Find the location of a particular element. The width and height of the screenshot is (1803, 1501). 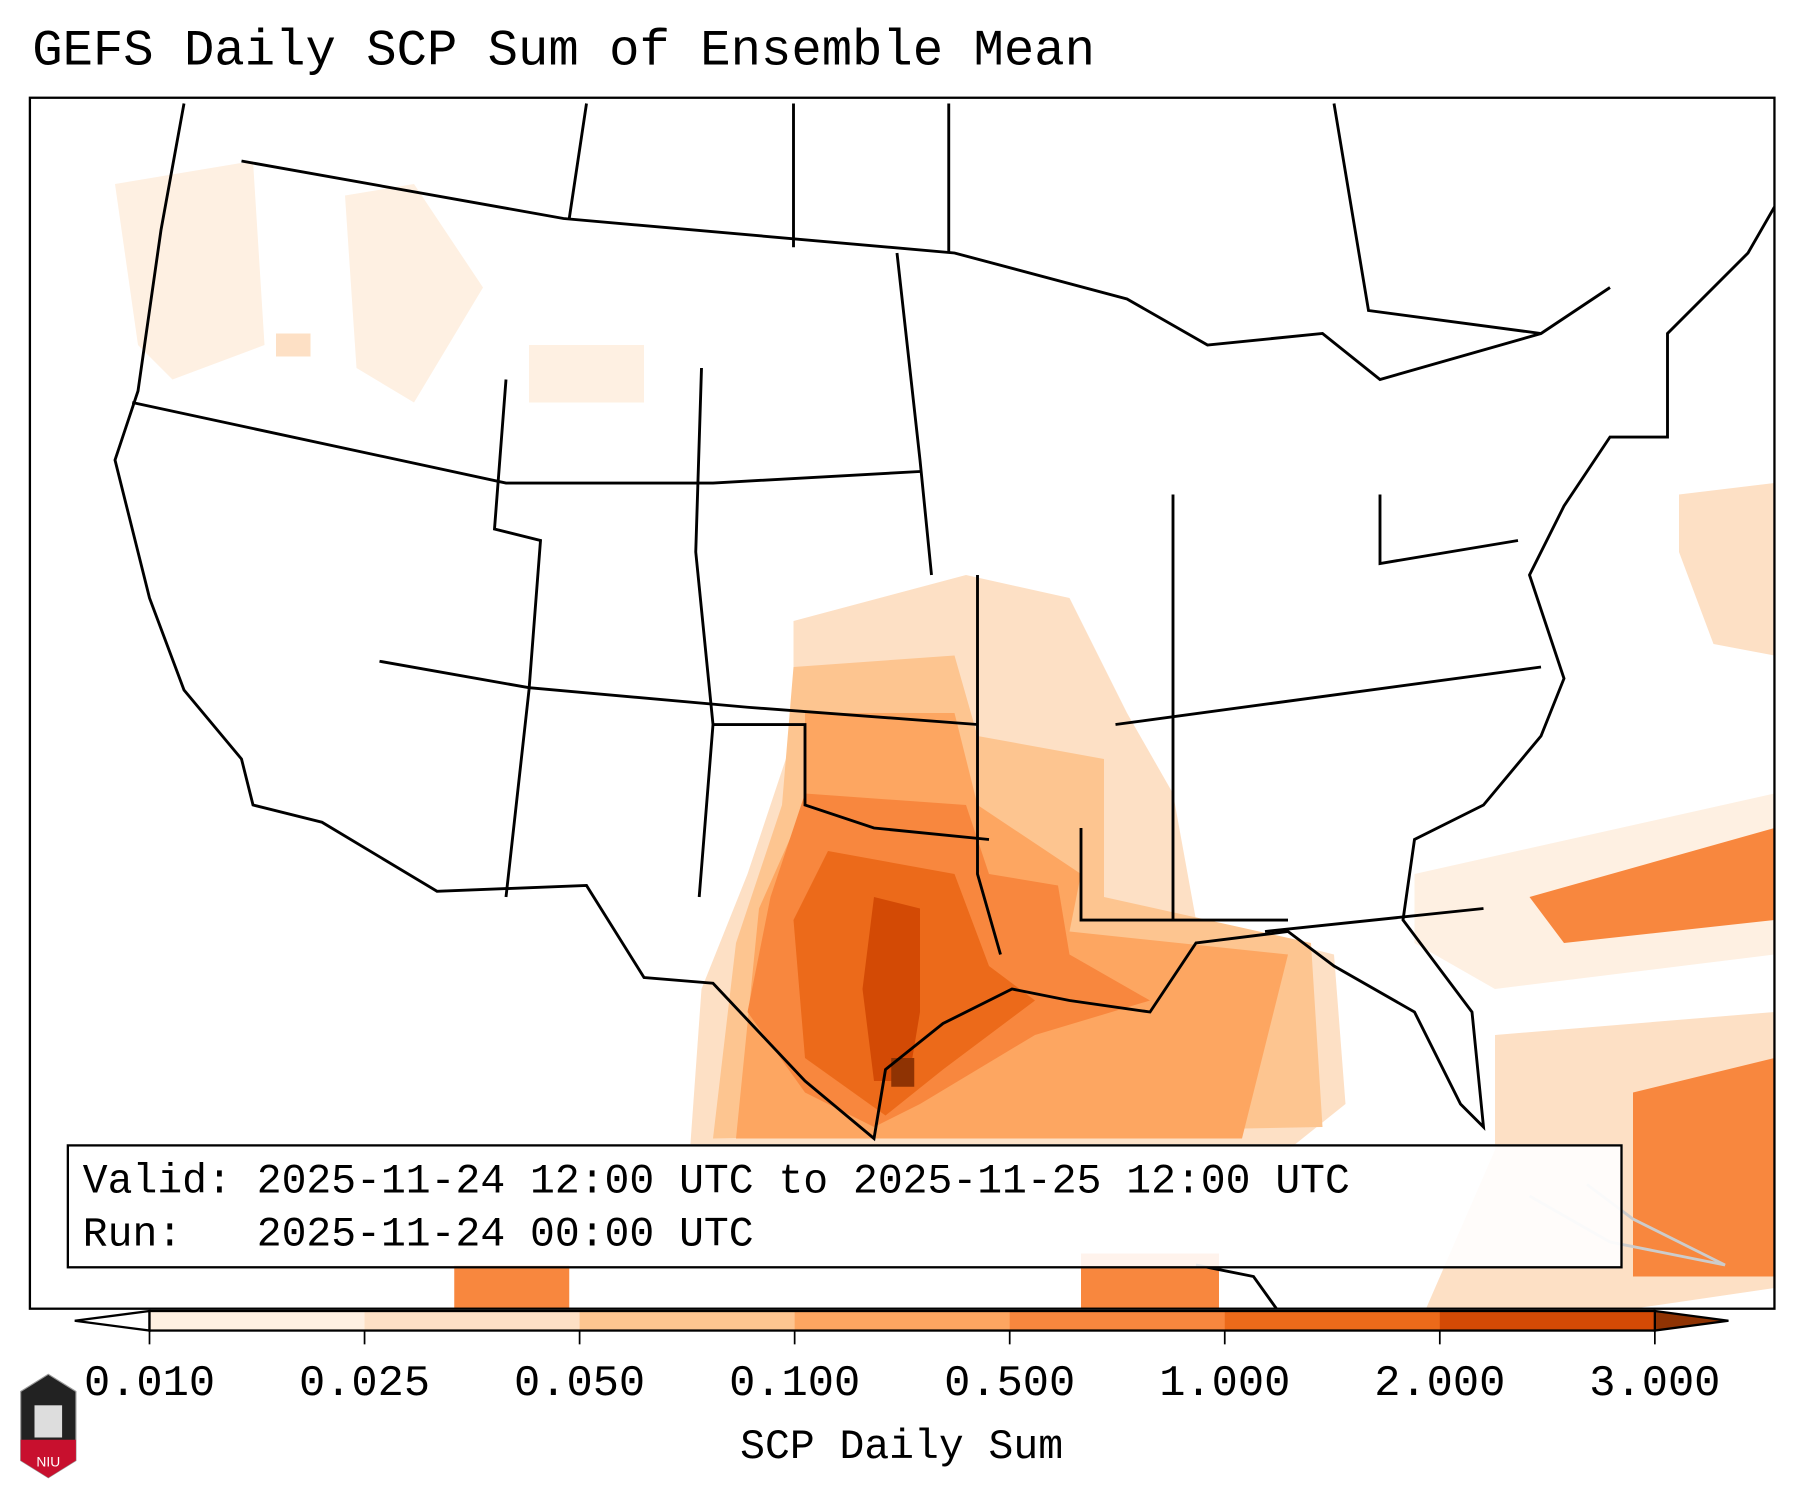

run-value: 2025-11-24 00:00 UTC is located at coordinates (505, 1234).